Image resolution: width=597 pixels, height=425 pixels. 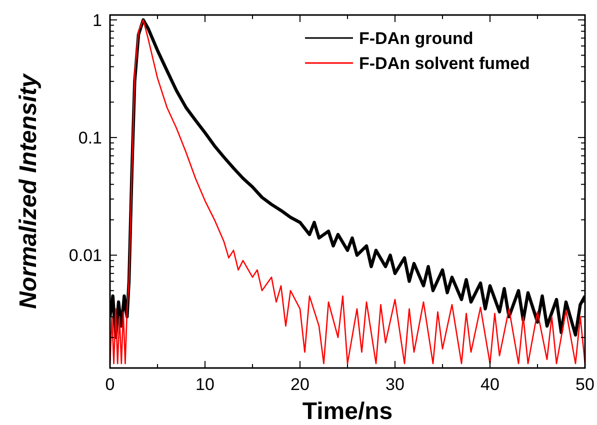 What do you see at coordinates (110, 384) in the screenshot?
I see `x-tick-label: 0` at bounding box center [110, 384].